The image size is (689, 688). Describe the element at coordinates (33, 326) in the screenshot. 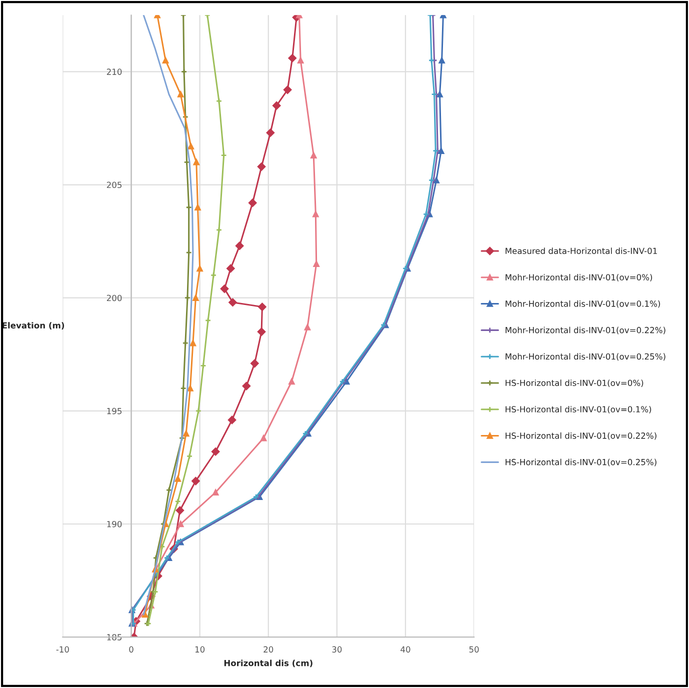

I see `y-axis-title: Elevation (m)` at that location.